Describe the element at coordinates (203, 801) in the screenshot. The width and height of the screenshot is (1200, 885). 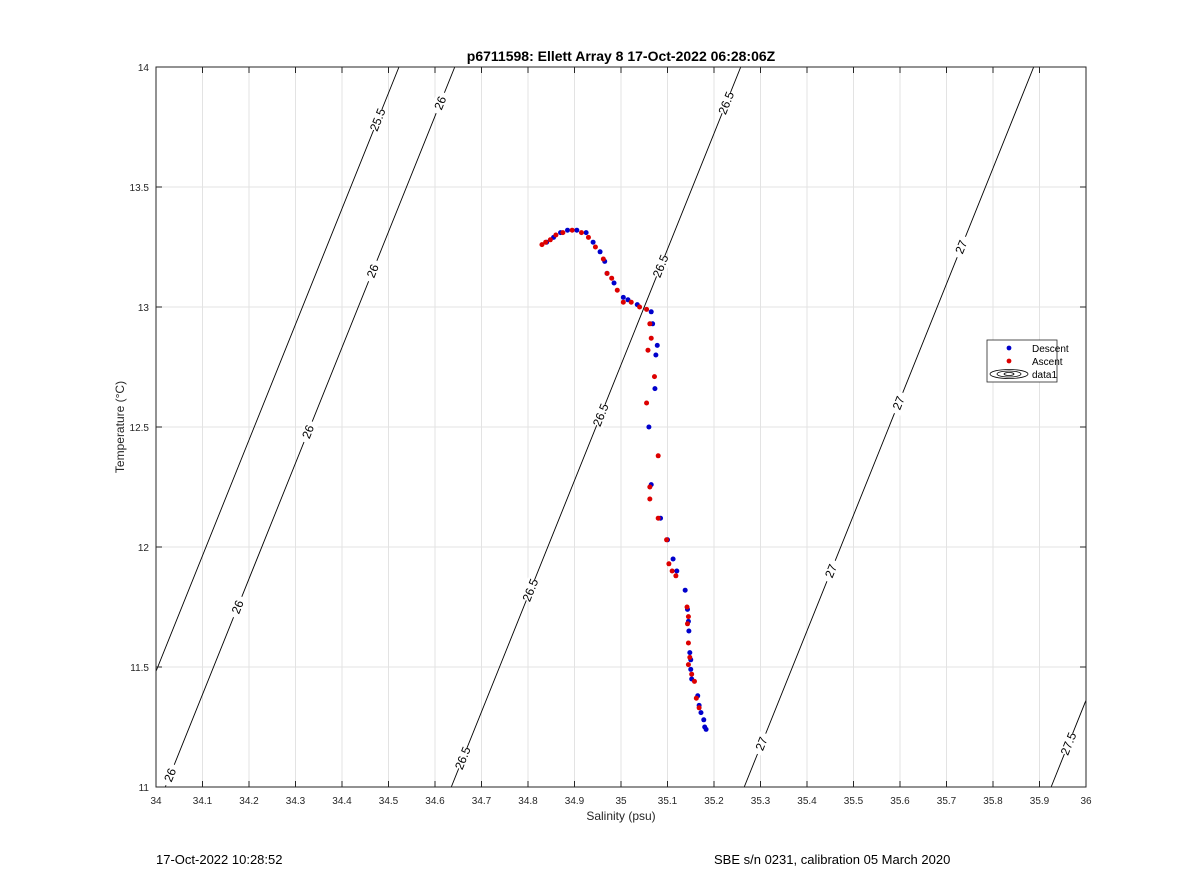
I see `x-tick-label: 34.1` at that location.